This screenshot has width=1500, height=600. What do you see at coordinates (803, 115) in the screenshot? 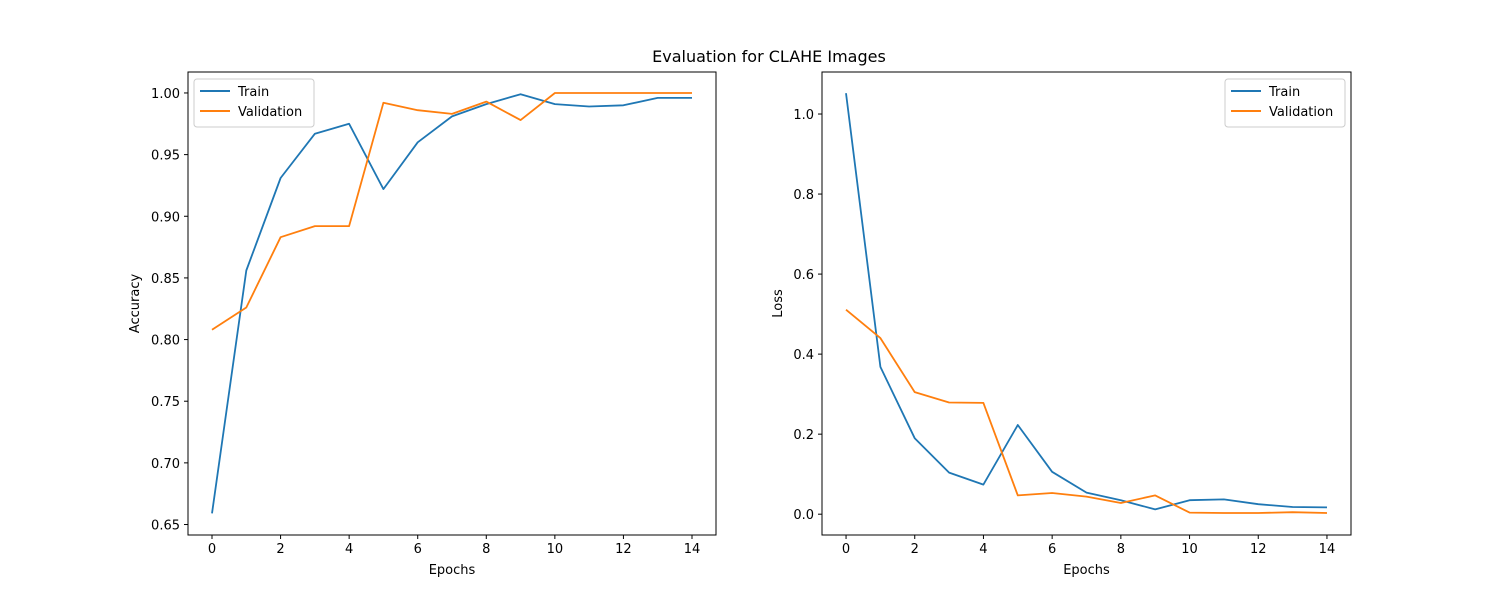
I see `loss-y-tick-label: 1.0` at bounding box center [803, 115].